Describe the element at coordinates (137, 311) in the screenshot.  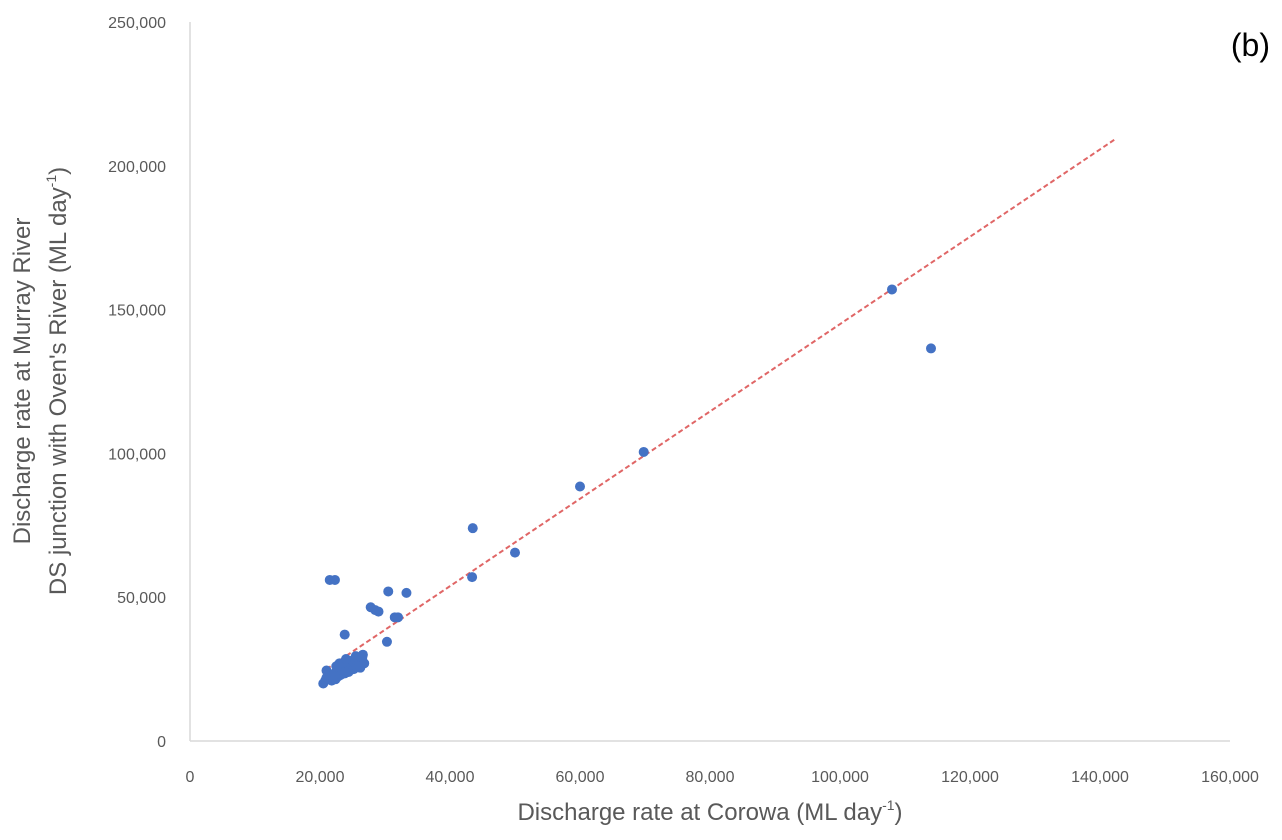
I see `y-tick-label: 150,000` at that location.